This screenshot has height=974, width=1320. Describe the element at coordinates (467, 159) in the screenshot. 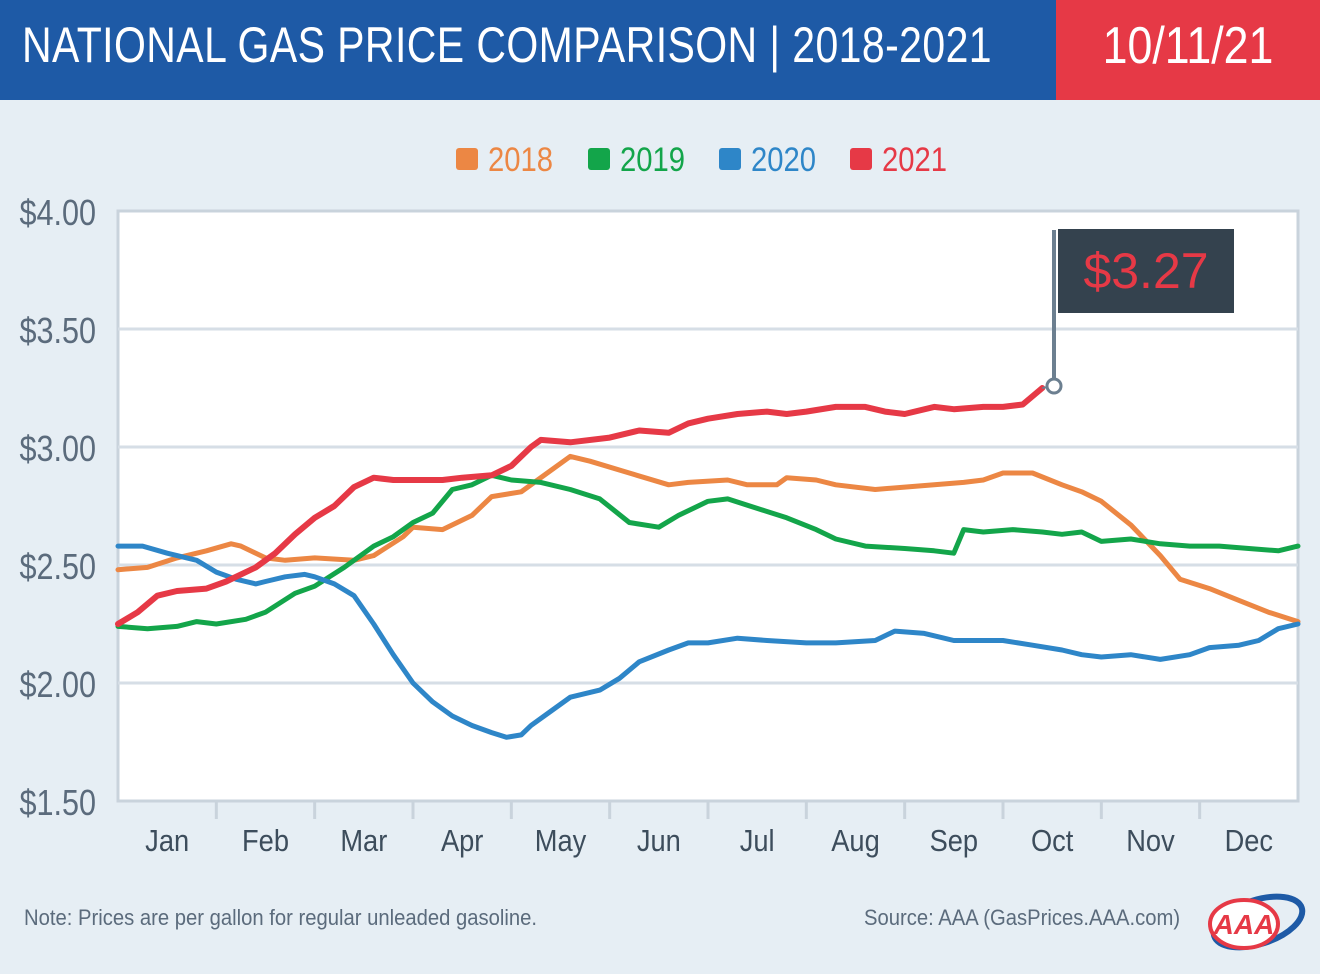

I see `legend-swatch-2018` at that location.